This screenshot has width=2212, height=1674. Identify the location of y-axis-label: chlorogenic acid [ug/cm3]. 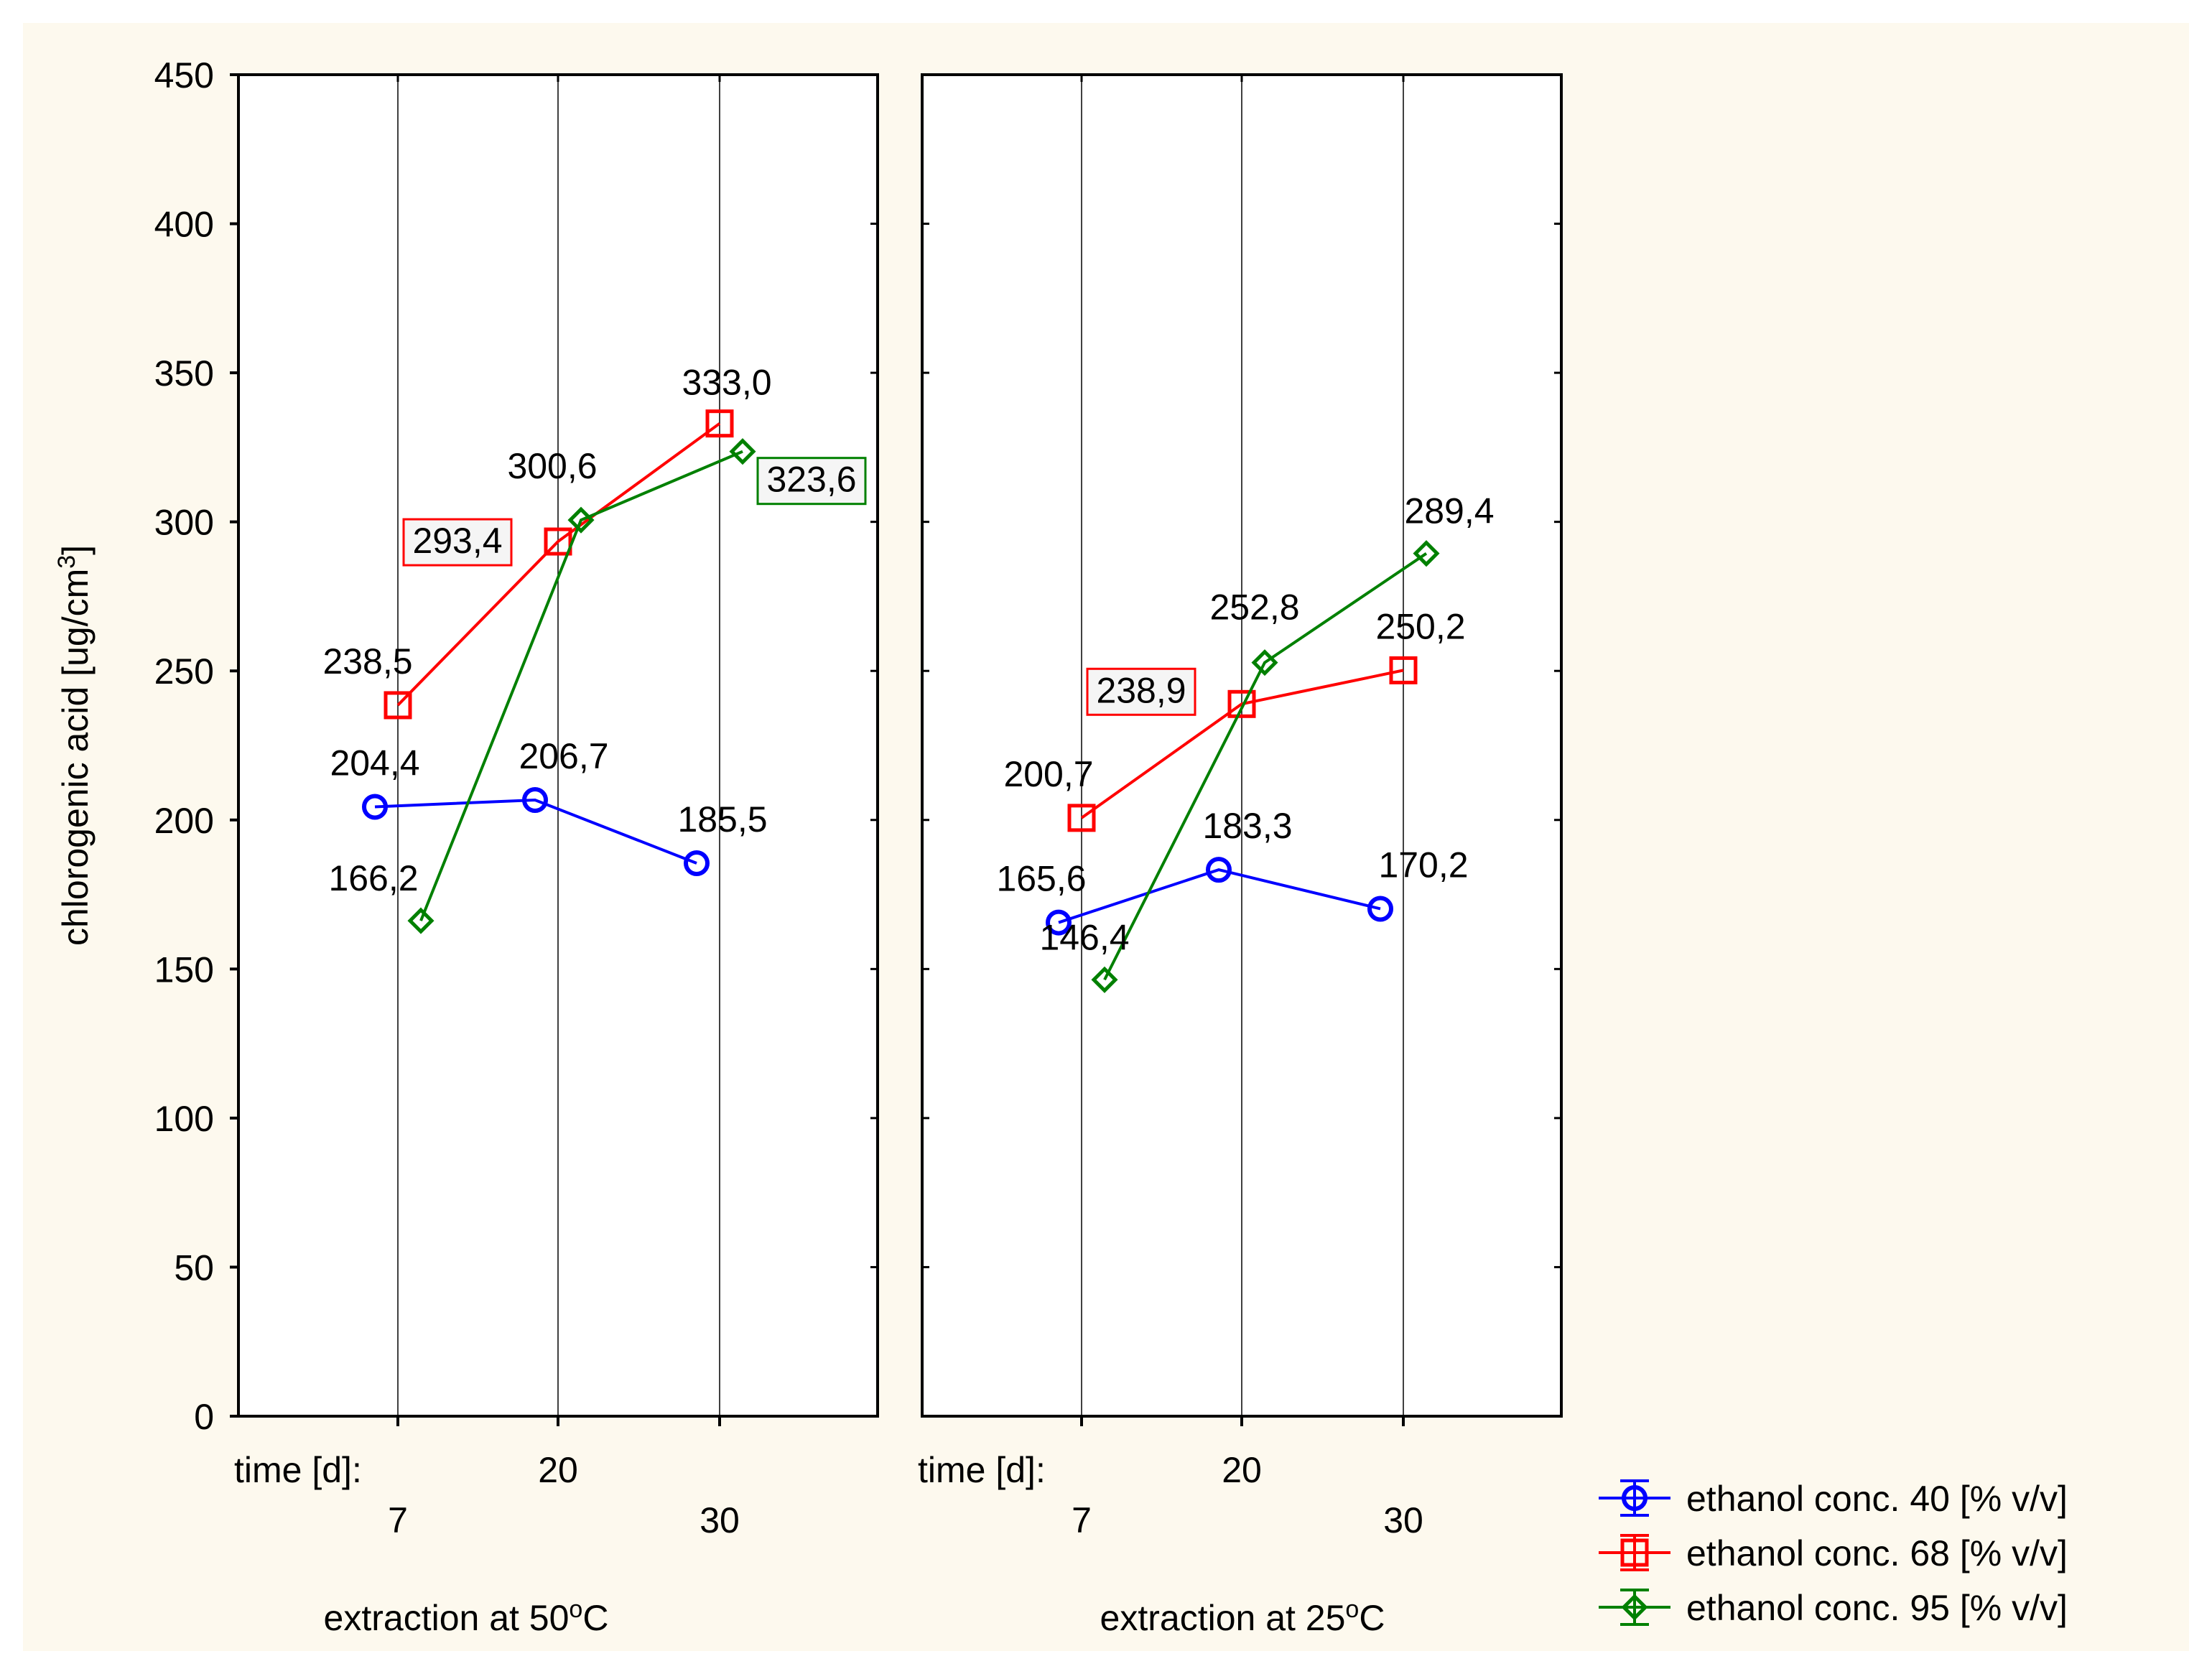
(74, 746).